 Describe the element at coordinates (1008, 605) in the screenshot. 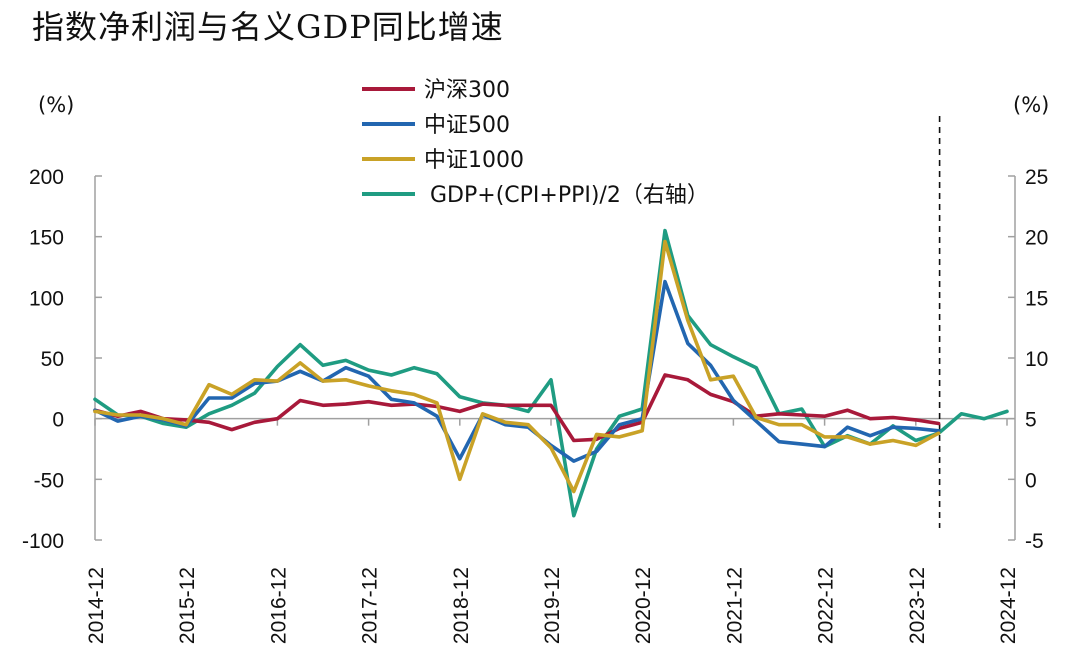

I see `x-tick-label: 2024-12` at that location.